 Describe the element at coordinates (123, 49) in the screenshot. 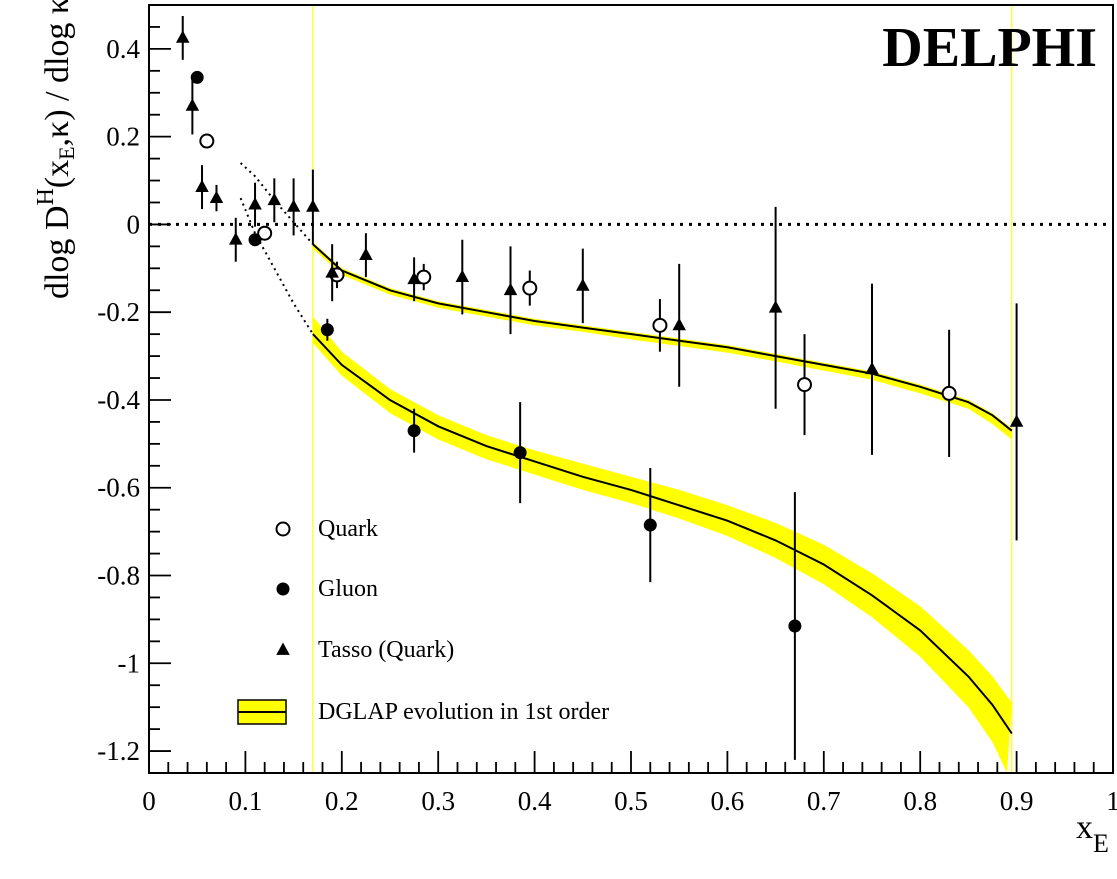

I see `y-tick-label: 0.4` at that location.